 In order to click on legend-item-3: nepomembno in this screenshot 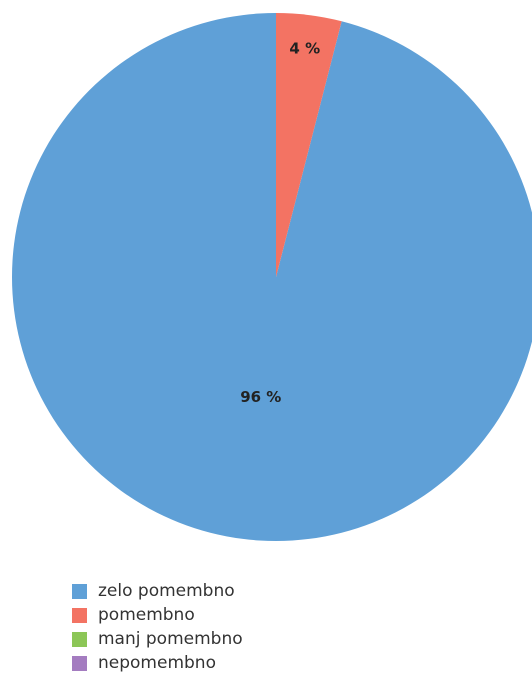, I will do `click(157, 663)`.